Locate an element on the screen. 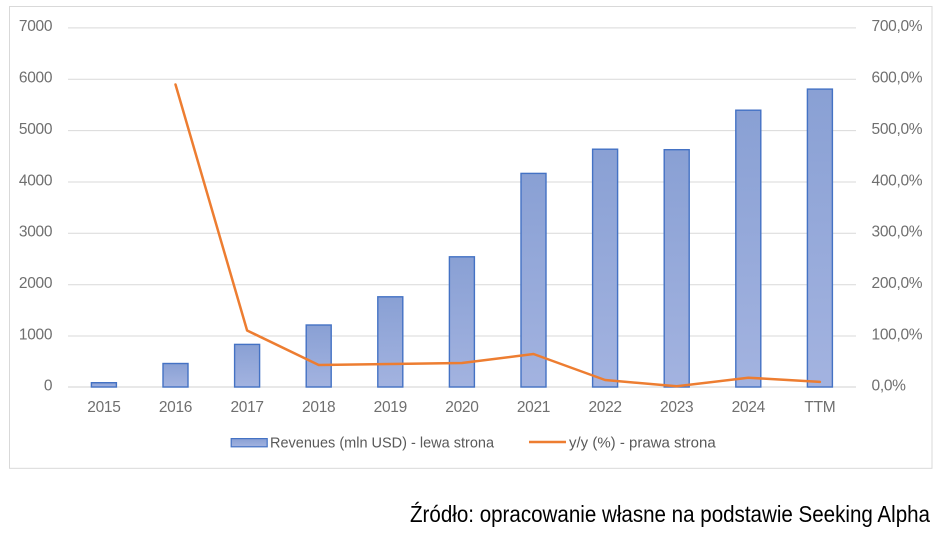 Image resolution: width=945 pixels, height=537 pixels. svg-text: 0,0% is located at coordinates (889, 386).